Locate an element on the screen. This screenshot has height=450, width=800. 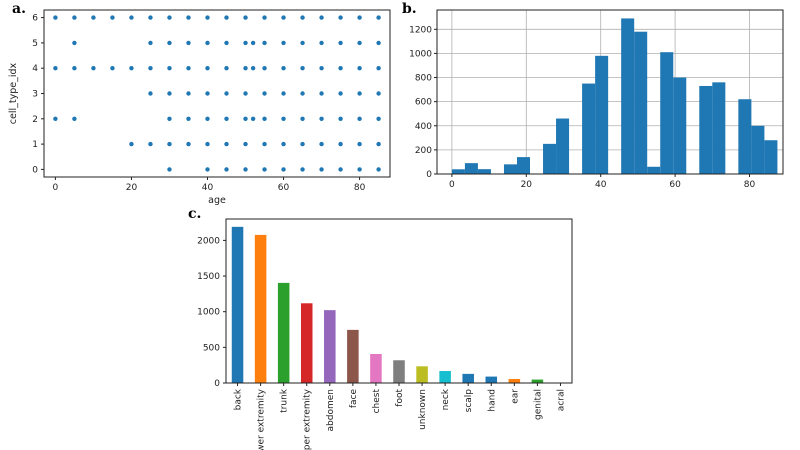
y-tick-label: 5 is located at coordinates (35, 44).